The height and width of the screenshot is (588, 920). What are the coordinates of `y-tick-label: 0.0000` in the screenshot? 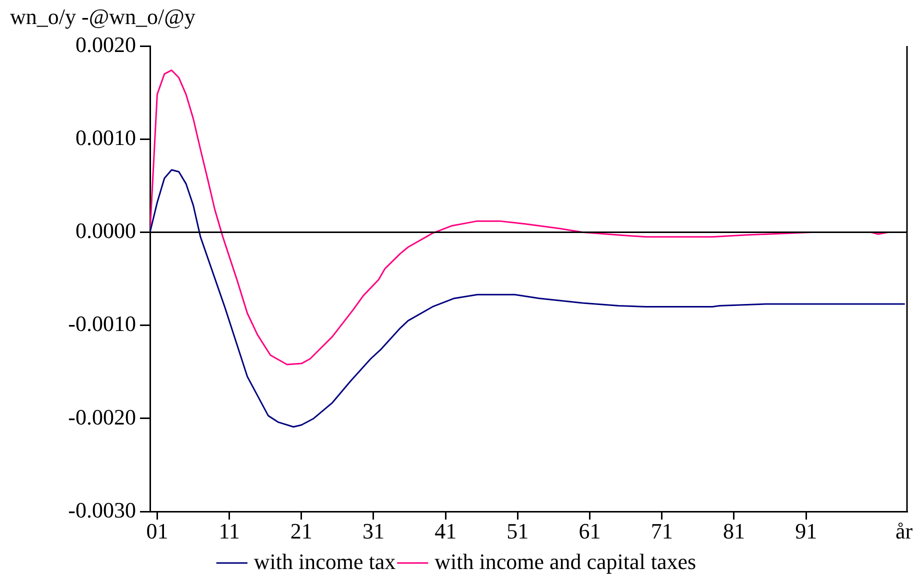 It's located at (106, 231).